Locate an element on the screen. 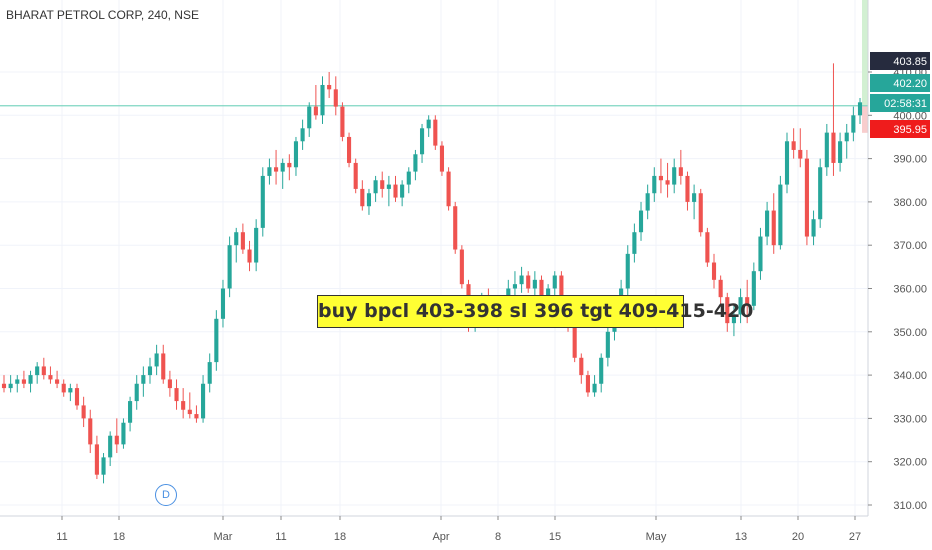 The image size is (932, 550). line-price-label-box is located at coordinates (900, 83).